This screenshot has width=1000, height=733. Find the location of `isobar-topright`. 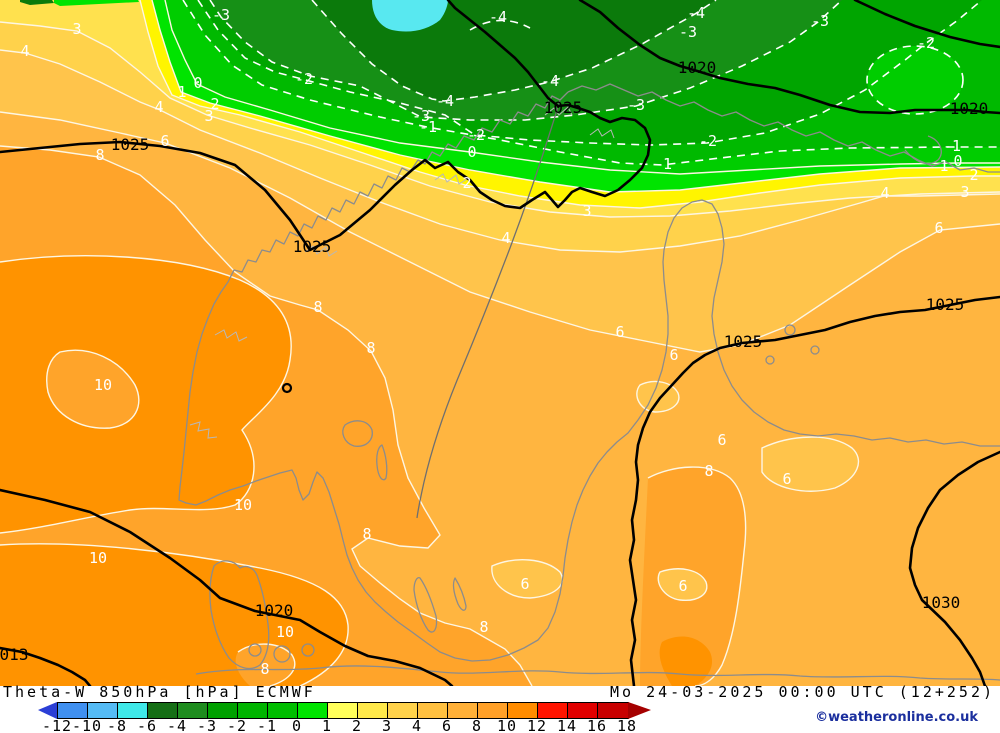

isobar-topright is located at coordinates (926, 24).